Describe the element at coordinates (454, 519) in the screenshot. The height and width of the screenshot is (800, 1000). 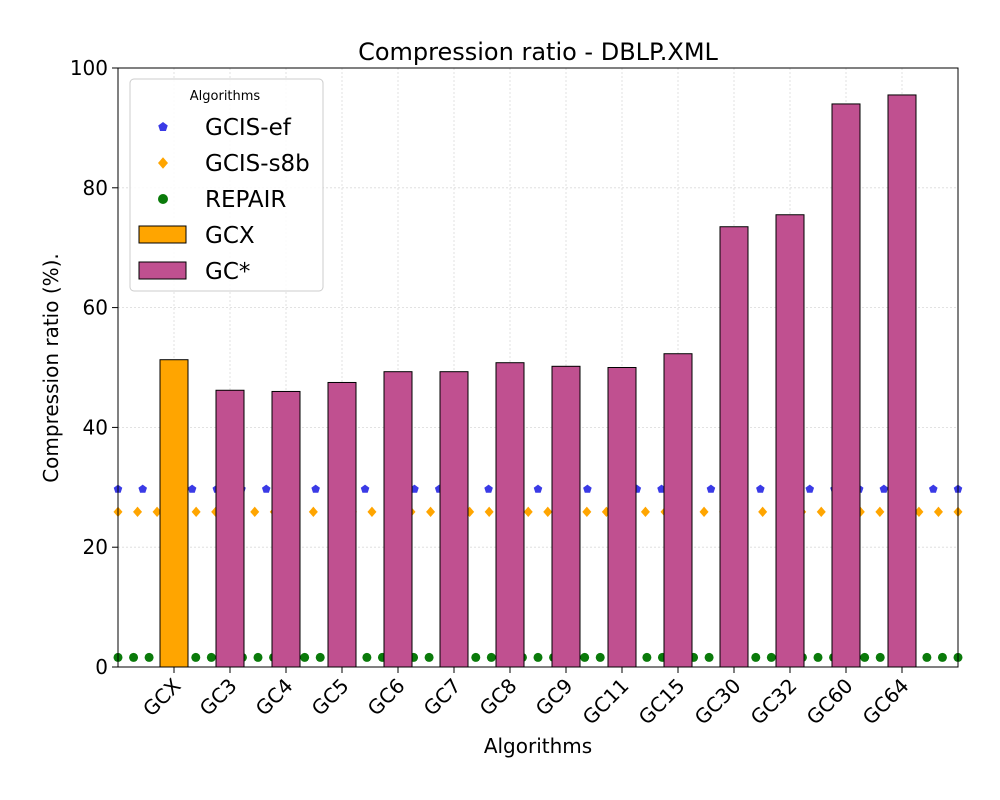
I see `bar-gc7` at that location.